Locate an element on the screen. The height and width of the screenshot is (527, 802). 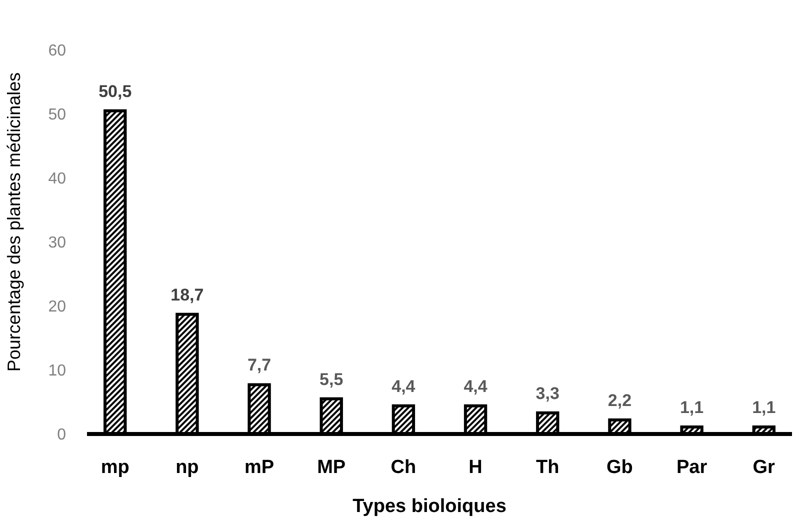
data-label: 18,7 is located at coordinates (187, 294).